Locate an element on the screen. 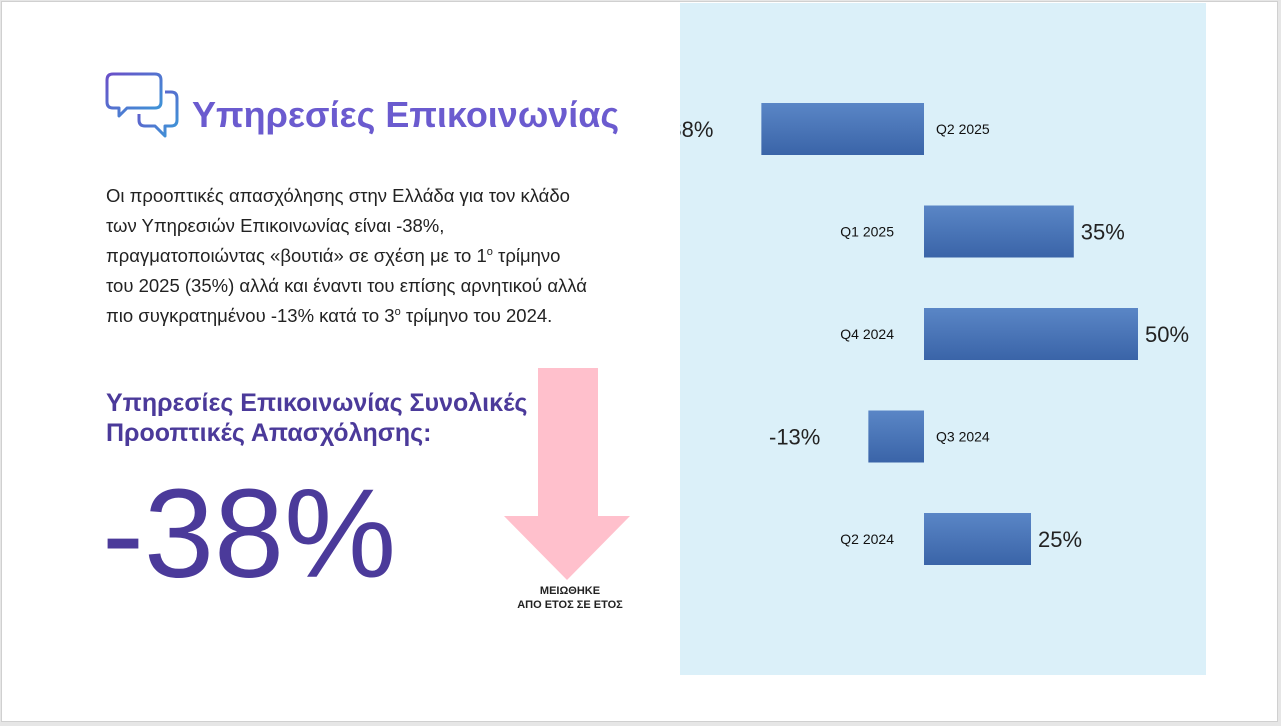  description-line: πιο συγκρατημένου -13% κατά το 3 is located at coordinates (250, 315).